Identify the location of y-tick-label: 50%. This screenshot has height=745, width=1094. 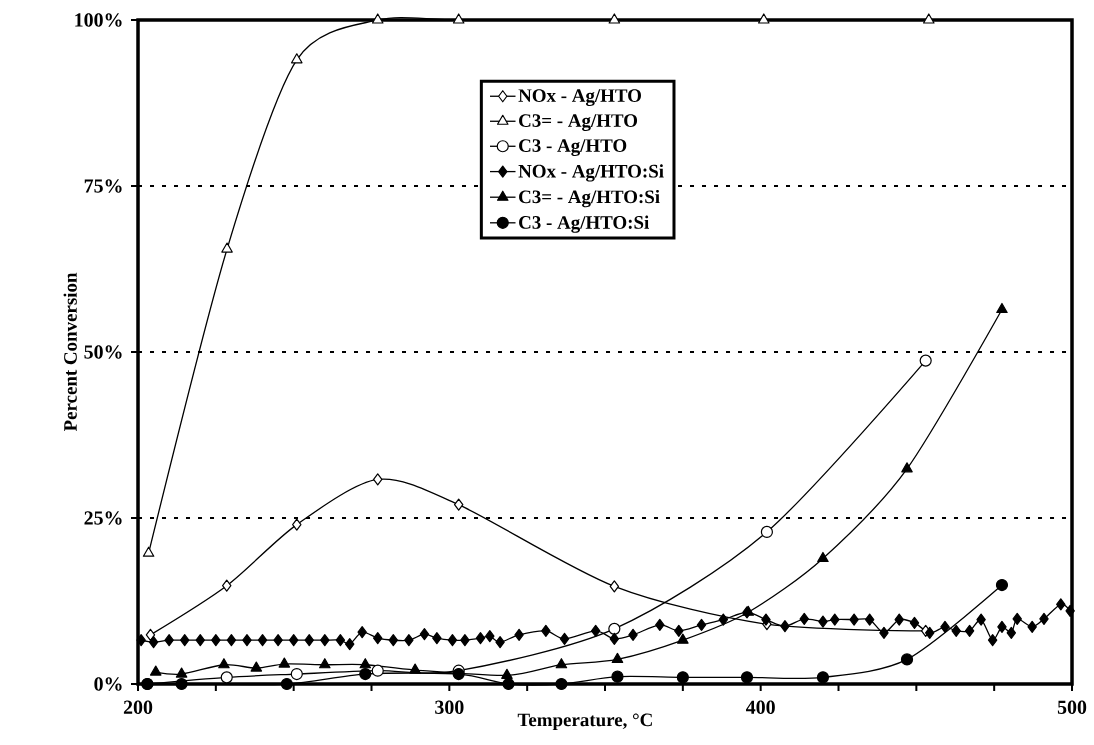
(103, 352).